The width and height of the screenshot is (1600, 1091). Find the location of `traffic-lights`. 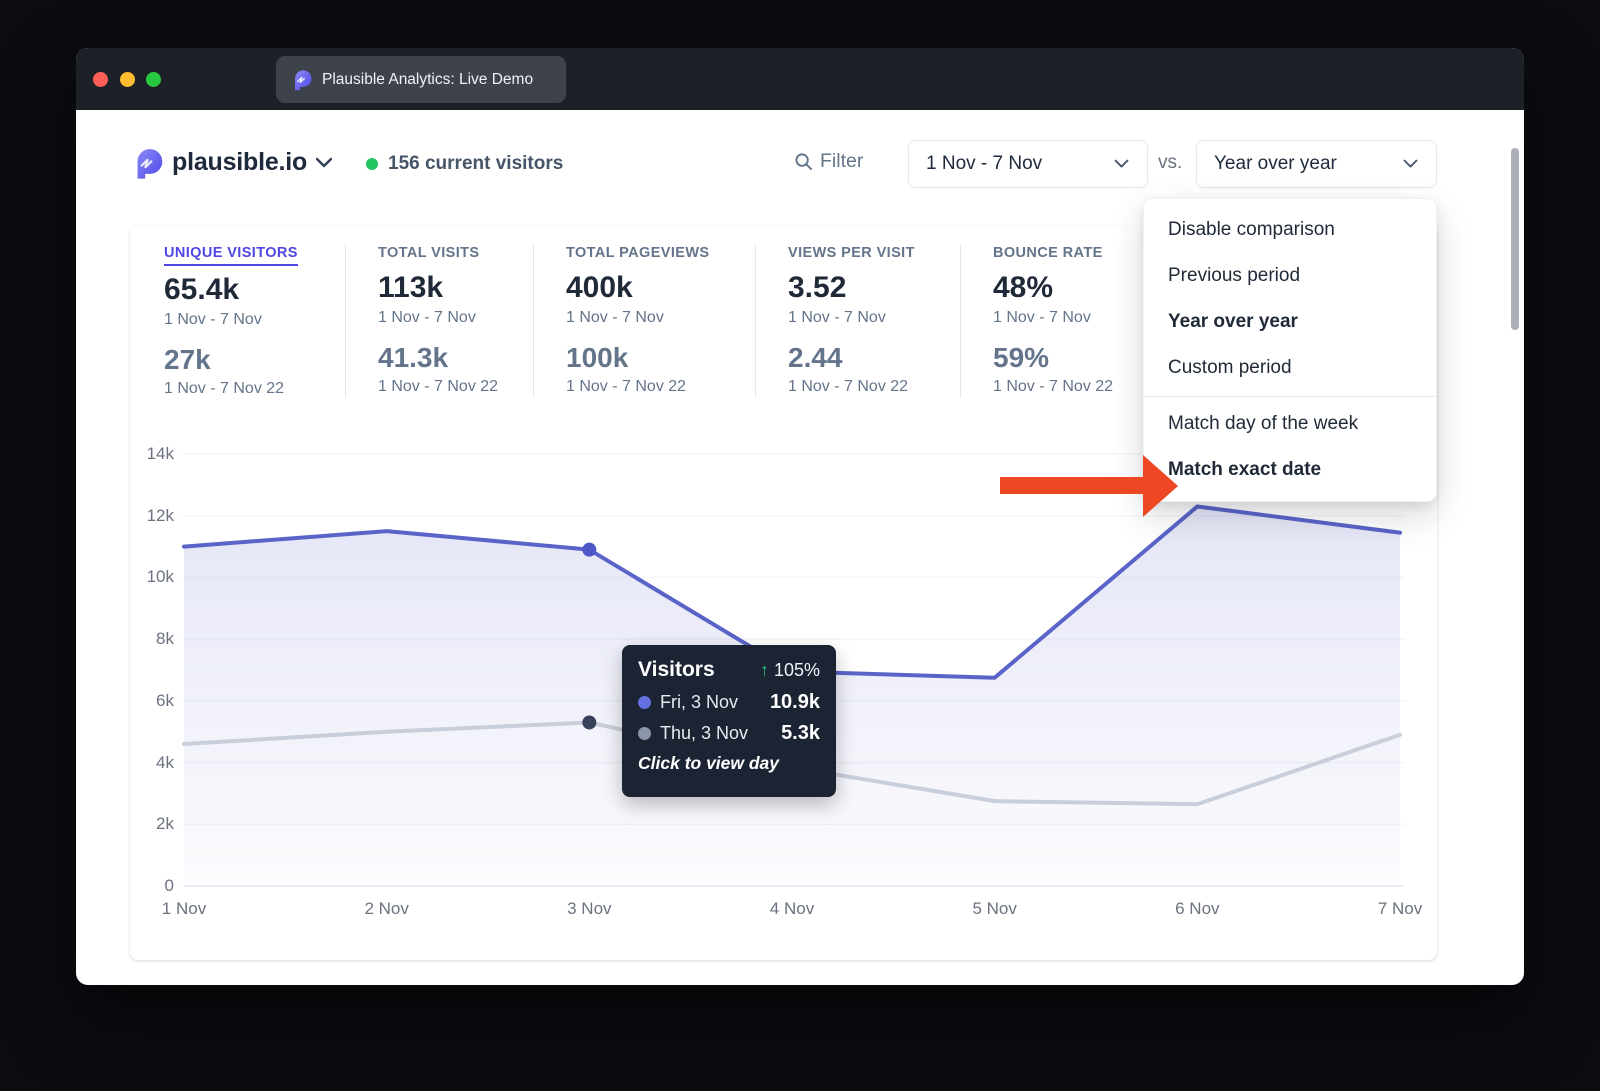

traffic-lights is located at coordinates (176, 79).